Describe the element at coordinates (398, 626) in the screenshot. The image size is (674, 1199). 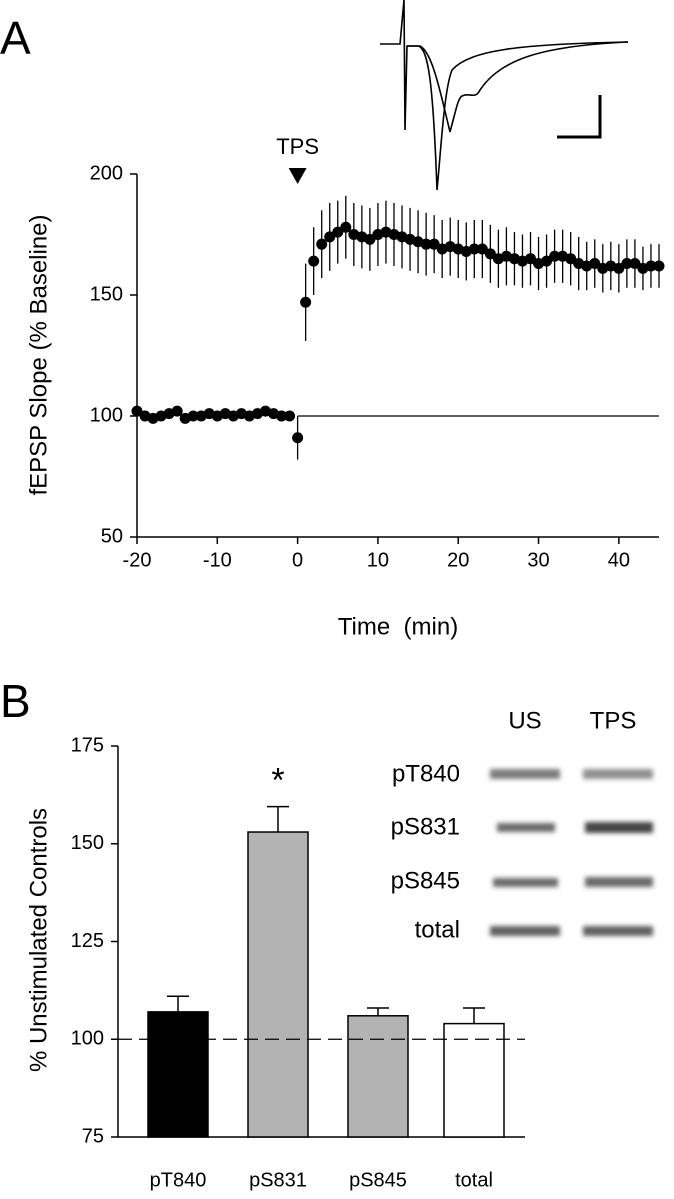
I see `x-axis-title: Time (min)` at that location.